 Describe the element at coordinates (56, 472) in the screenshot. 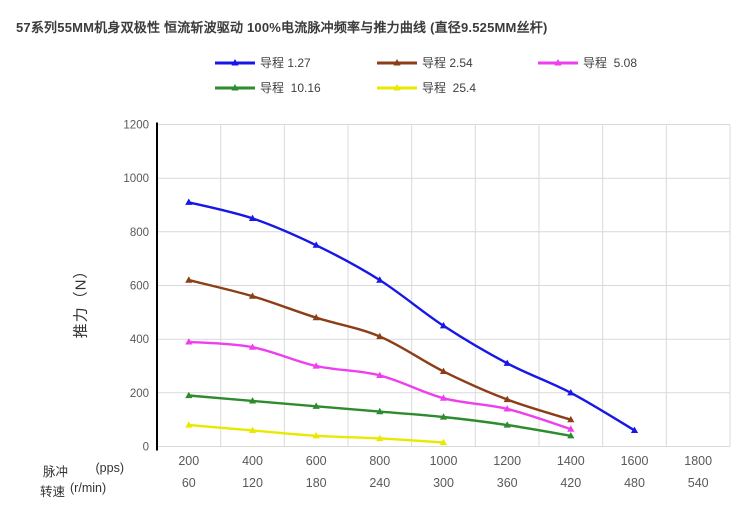

I see `x-axis-header-pps-cn: 脉冲` at that location.